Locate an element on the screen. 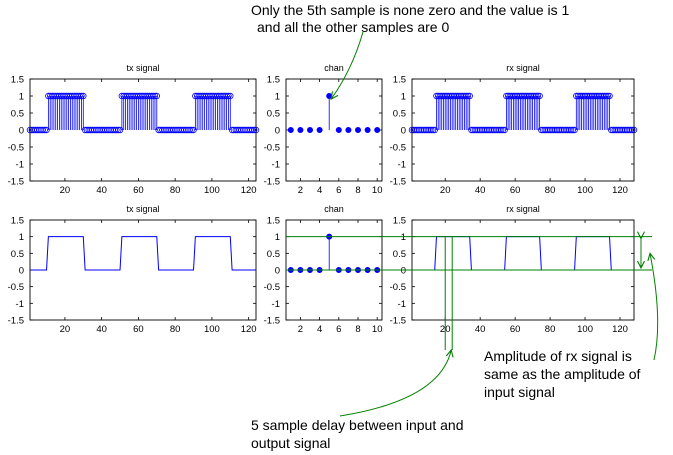  annotation-amp-line1: Amplitude of rx signal is is located at coordinates (558, 356).